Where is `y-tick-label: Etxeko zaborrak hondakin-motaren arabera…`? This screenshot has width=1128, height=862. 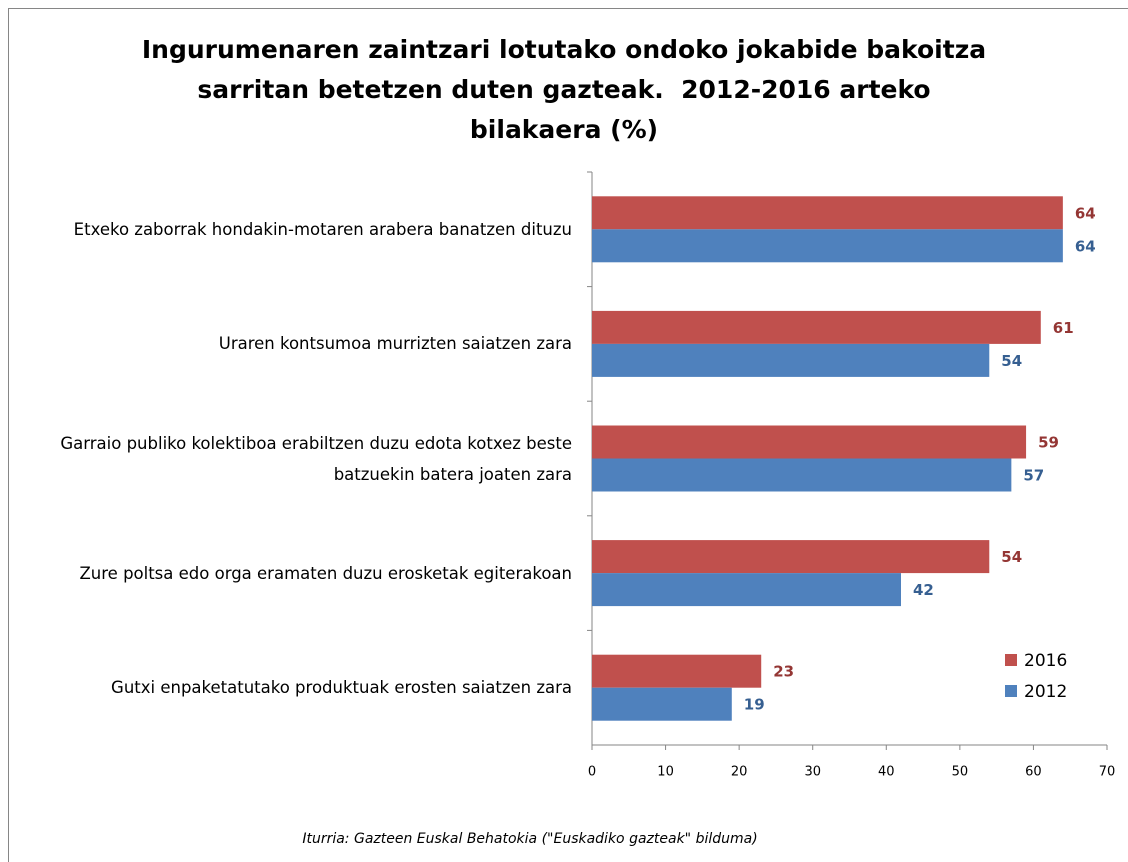 y-tick-label: Etxeko zaborrak hondakin-motaren arabera… is located at coordinates (322, 229).